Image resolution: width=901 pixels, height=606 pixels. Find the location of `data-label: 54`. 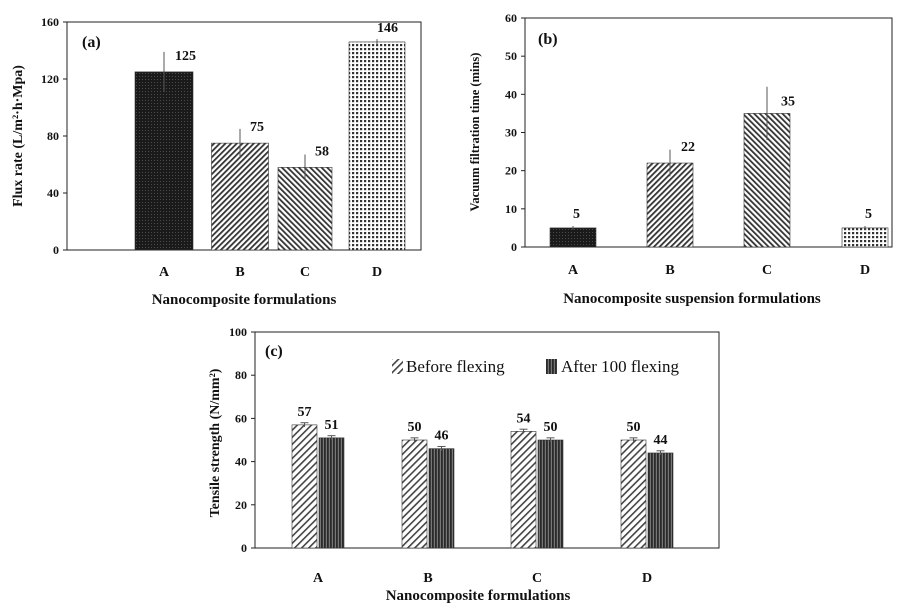

data-label: 54 is located at coordinates (524, 418).